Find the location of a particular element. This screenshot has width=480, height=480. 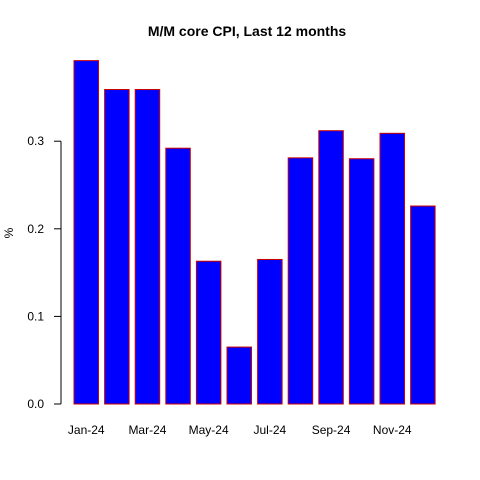

x-axis: Jan-24 Mar-24 May-24 Jul-24 Sep-24 Nov-24 is located at coordinates (240, 430).